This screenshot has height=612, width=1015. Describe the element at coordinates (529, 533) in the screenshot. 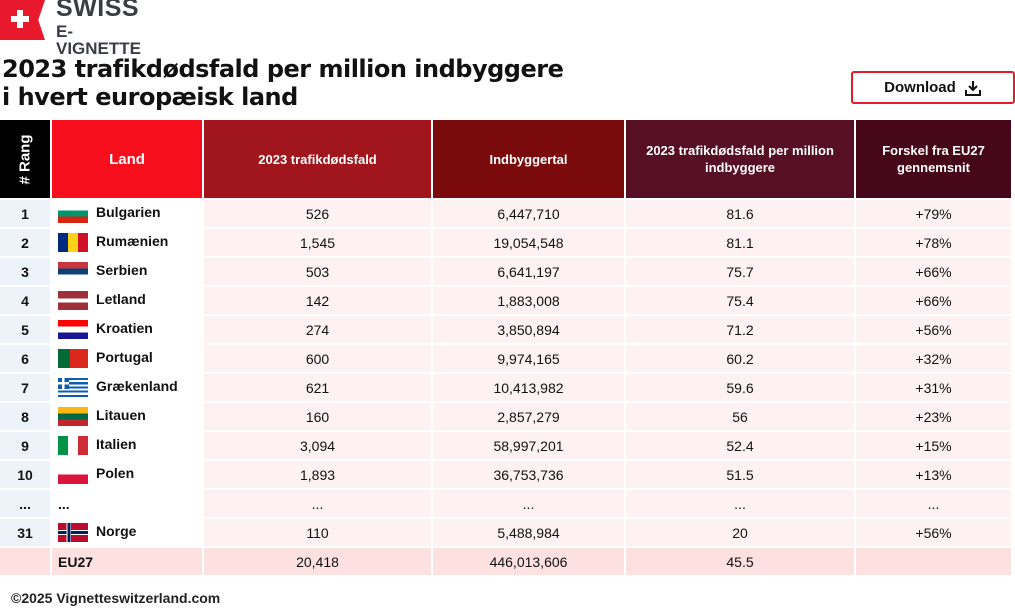

I see `population-cell: 5,488,984` at that location.